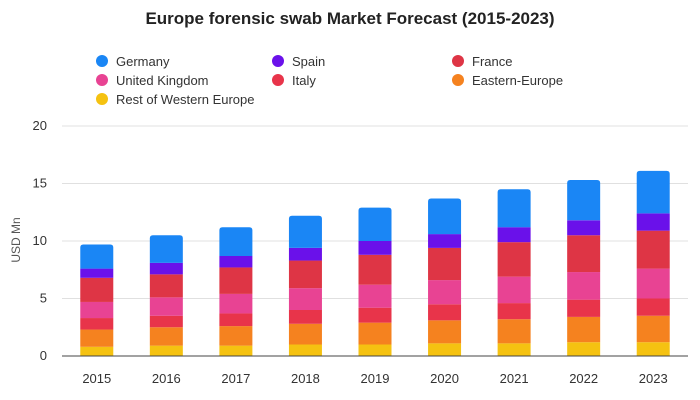 This screenshot has height=400, width=700. I want to click on legend-item: Spain, so click(298, 61).